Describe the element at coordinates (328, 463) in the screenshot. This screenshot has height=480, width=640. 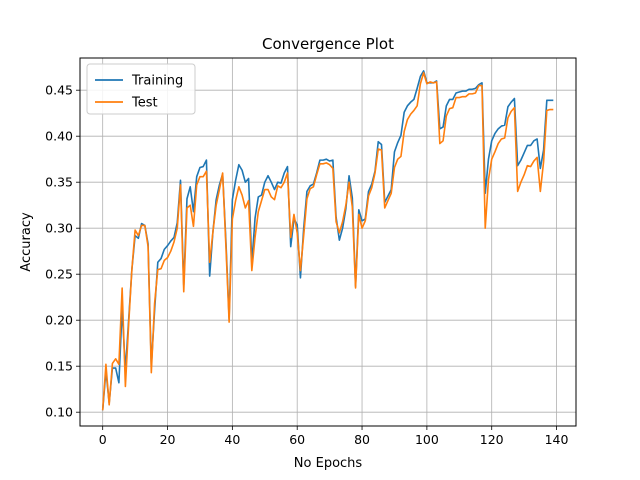
I see `x-axis-label: No Epochs` at that location.